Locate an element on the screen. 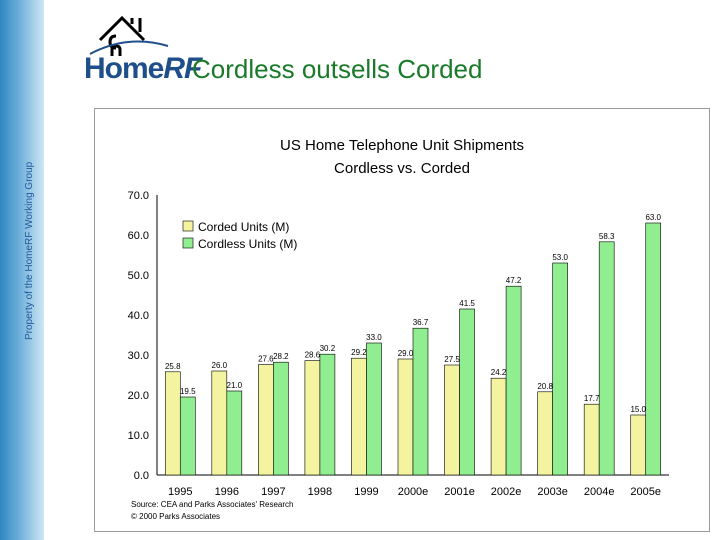 This screenshot has width=720, height=540. data-label-cordless: 33.0 is located at coordinates (374, 337).